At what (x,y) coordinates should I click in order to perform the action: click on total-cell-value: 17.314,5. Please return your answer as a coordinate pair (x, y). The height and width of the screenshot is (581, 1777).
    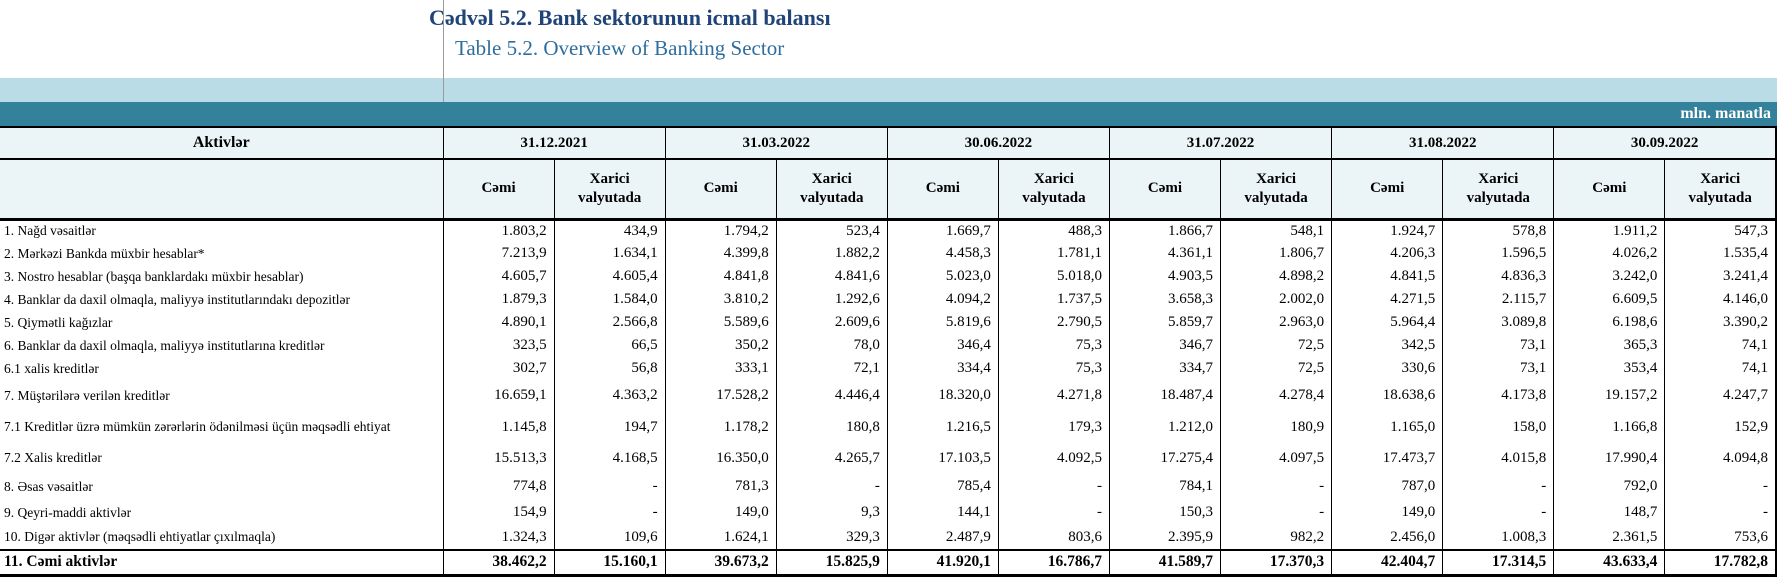
    Looking at the image, I should click on (1498, 563).